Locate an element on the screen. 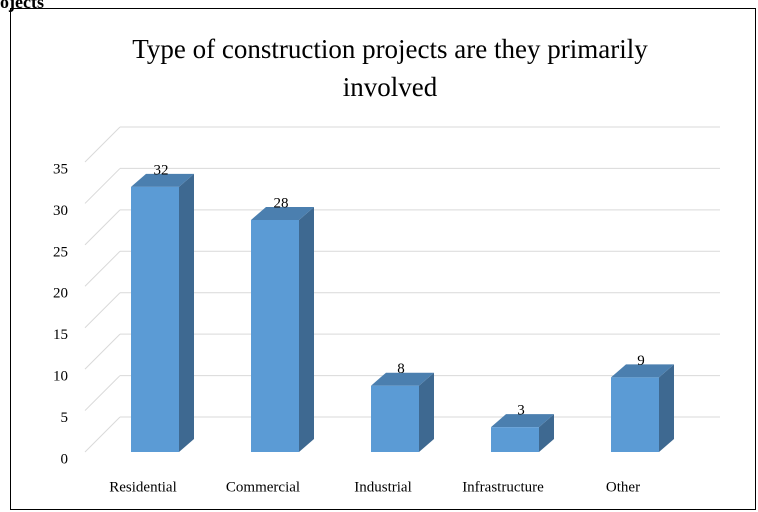  y-tick-label: 35 is located at coordinates (60, 169).